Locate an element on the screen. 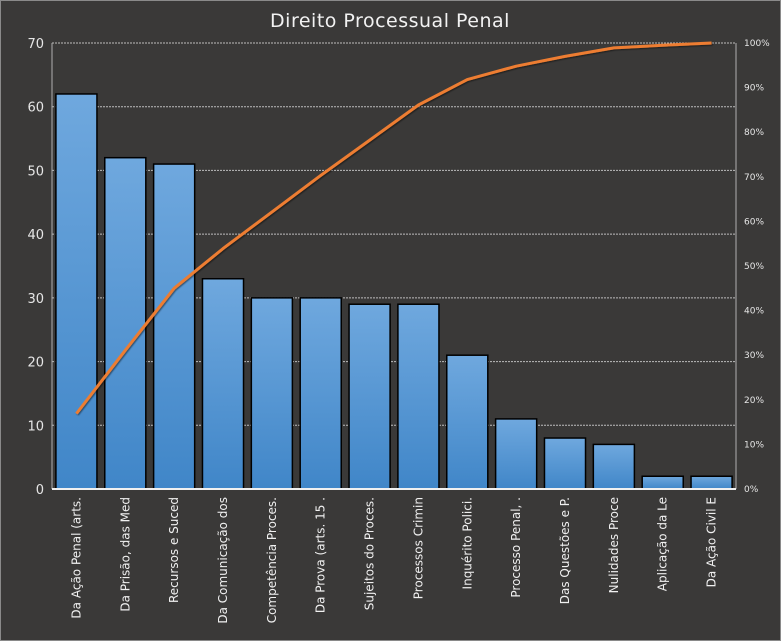  x-tick-label: Inquérito Polici. is located at coordinates (467, 543).